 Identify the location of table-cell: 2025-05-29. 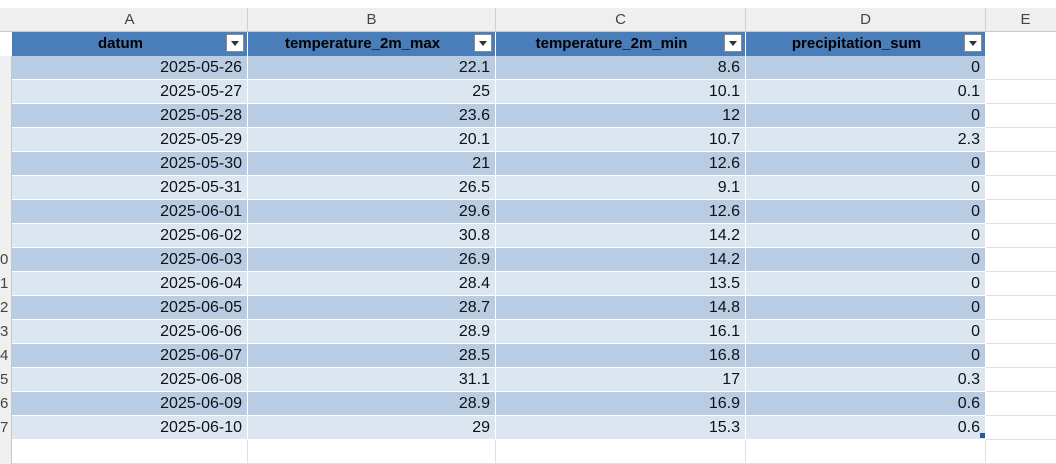
(130, 140).